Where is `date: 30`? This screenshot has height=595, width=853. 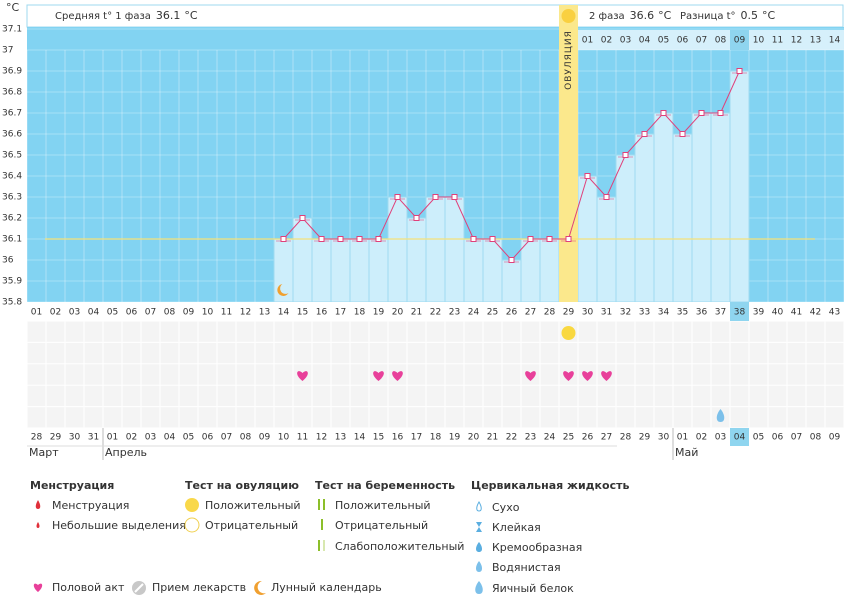
date: 30 is located at coordinates (75, 438).